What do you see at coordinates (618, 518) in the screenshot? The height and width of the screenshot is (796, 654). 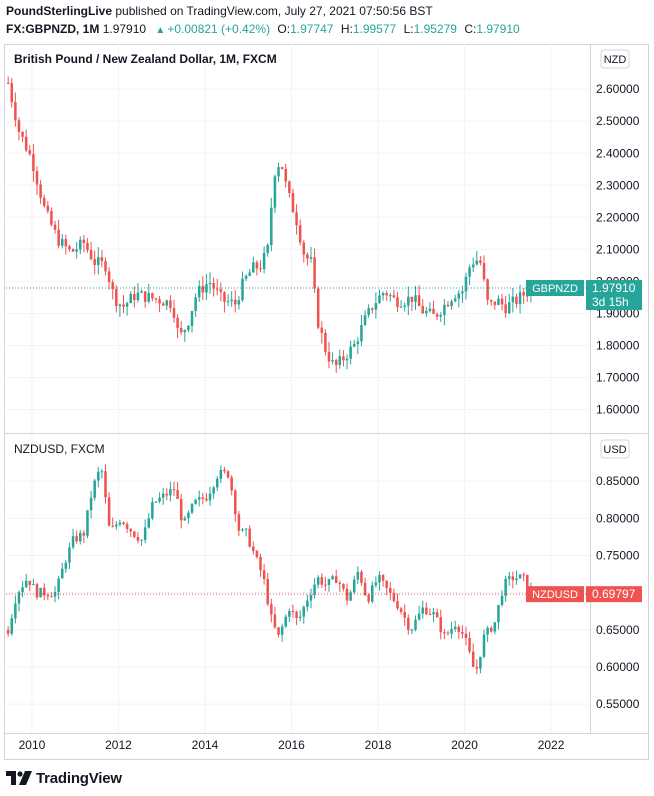 I see `y-tick-label: 0.80000` at bounding box center [618, 518].